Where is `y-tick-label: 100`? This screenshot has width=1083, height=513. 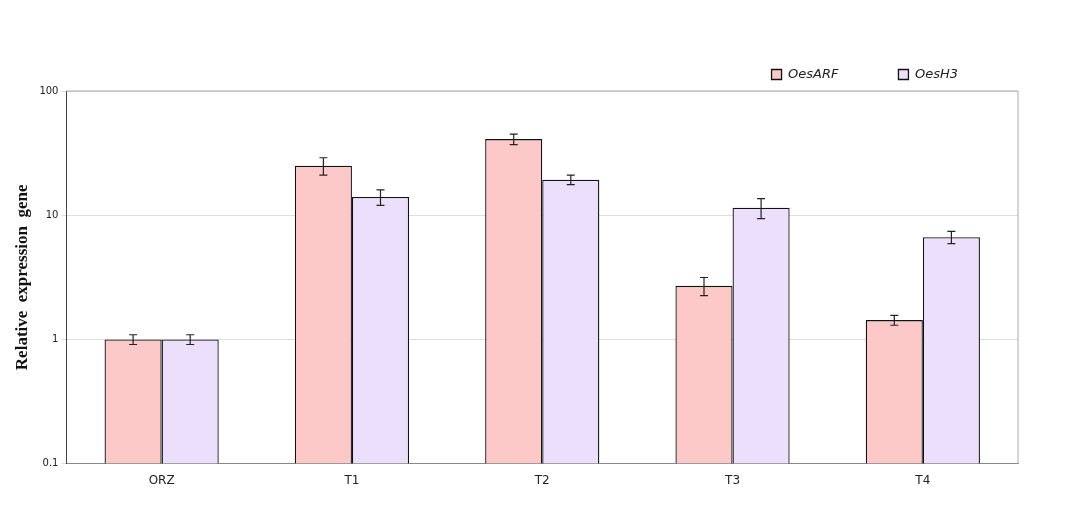
y-tick-label: 100 is located at coordinates (49, 90).